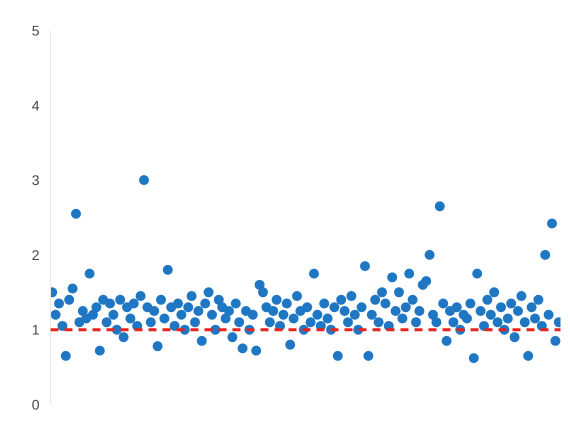 The image size is (570, 424). Describe the element at coordinates (36, 330) in the screenshot. I see `y-tick-label: 1` at that location.